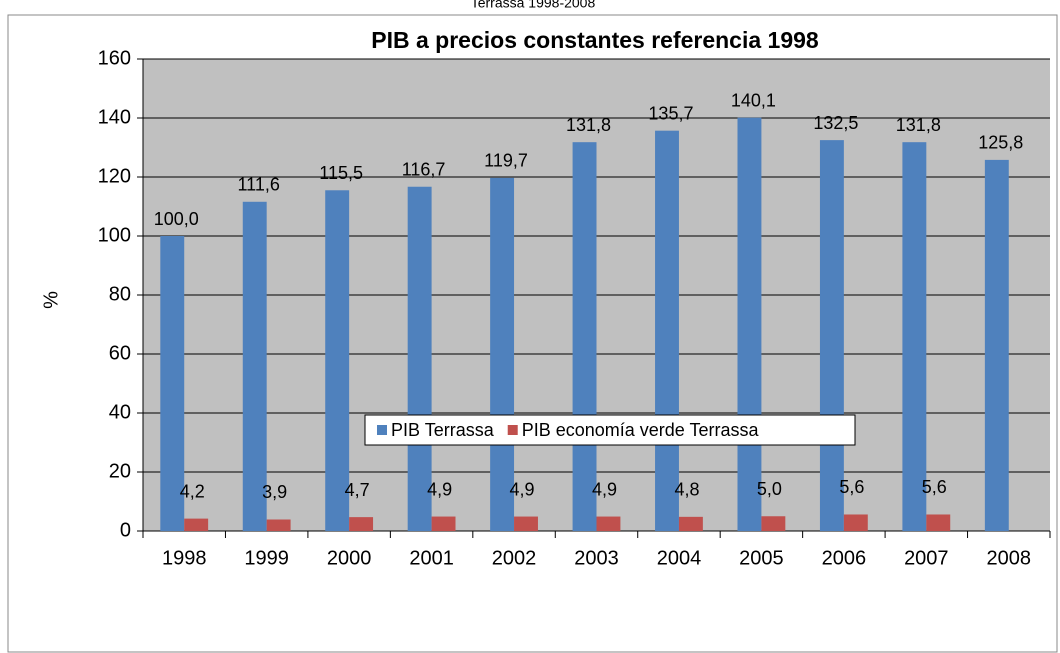 This screenshot has width=1060, height=653. Describe the element at coordinates (258, 185) in the screenshot. I see `data-label: 111,6` at that location.